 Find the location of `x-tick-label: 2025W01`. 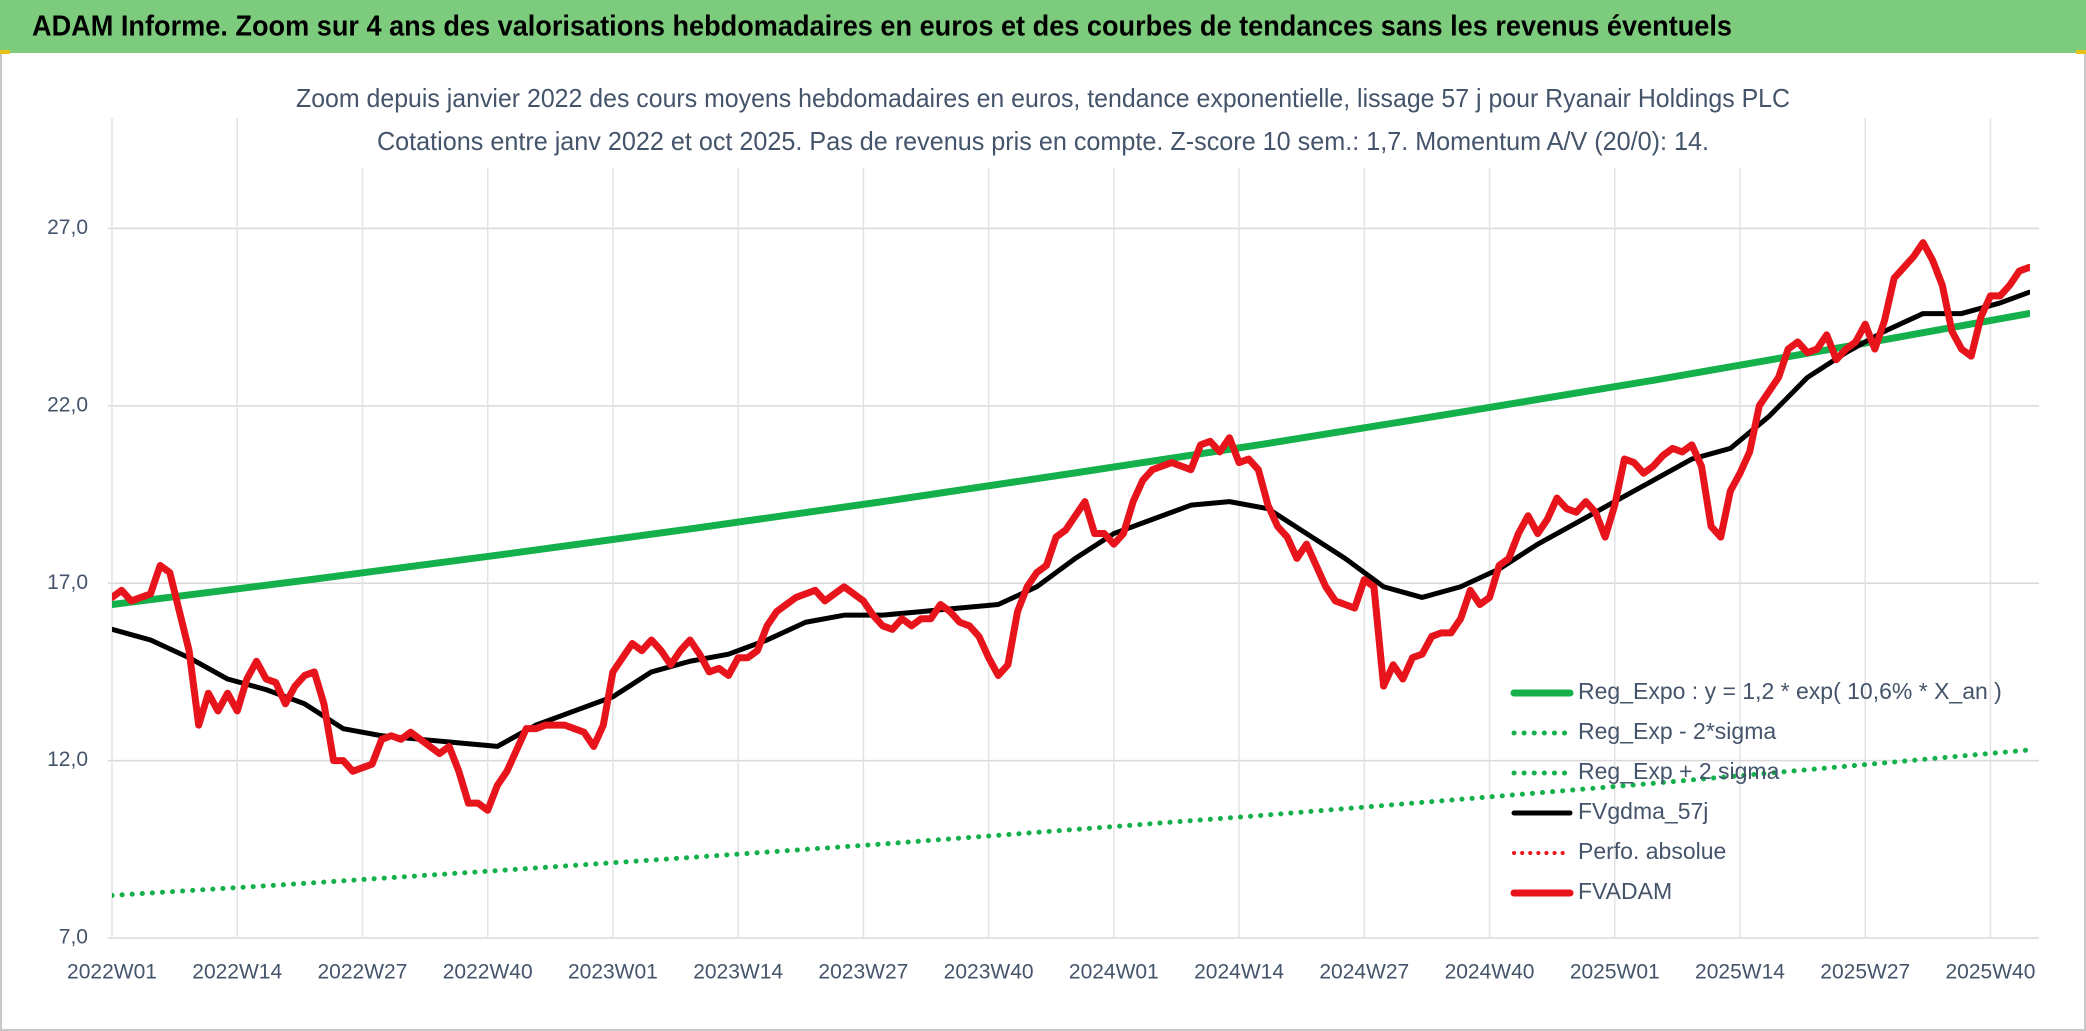

x-tick-label: 2025W01 is located at coordinates (1615, 972).